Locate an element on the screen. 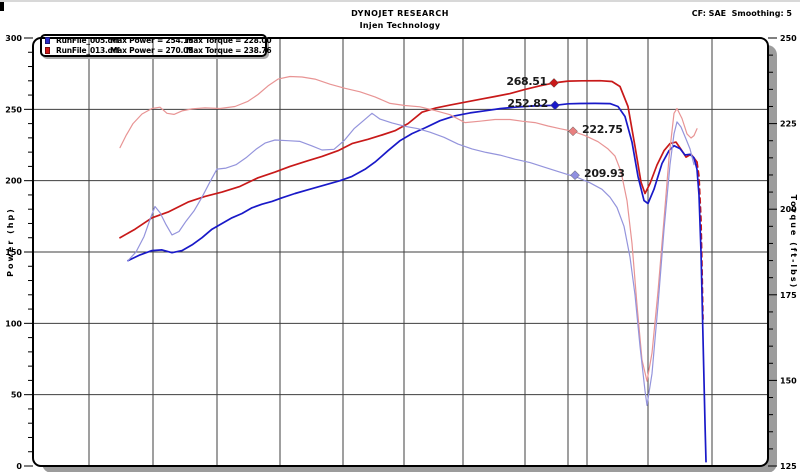  y-left-axis: 300 250 200 150 100 50 0 Power (hp) is located at coordinates (19, 252).